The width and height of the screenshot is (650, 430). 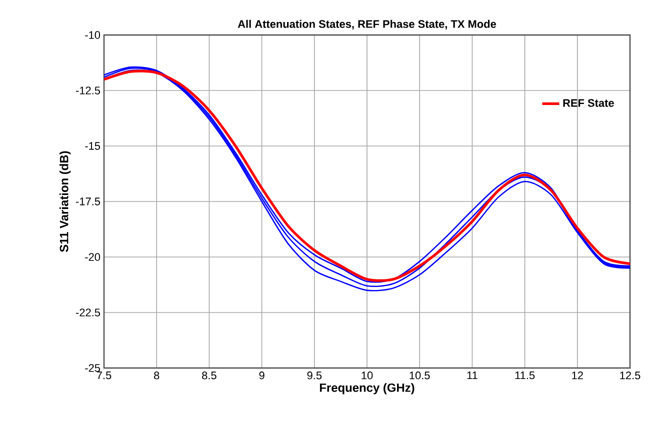 What do you see at coordinates (577, 376) in the screenshot?
I see `x-tick-label: 12` at bounding box center [577, 376].